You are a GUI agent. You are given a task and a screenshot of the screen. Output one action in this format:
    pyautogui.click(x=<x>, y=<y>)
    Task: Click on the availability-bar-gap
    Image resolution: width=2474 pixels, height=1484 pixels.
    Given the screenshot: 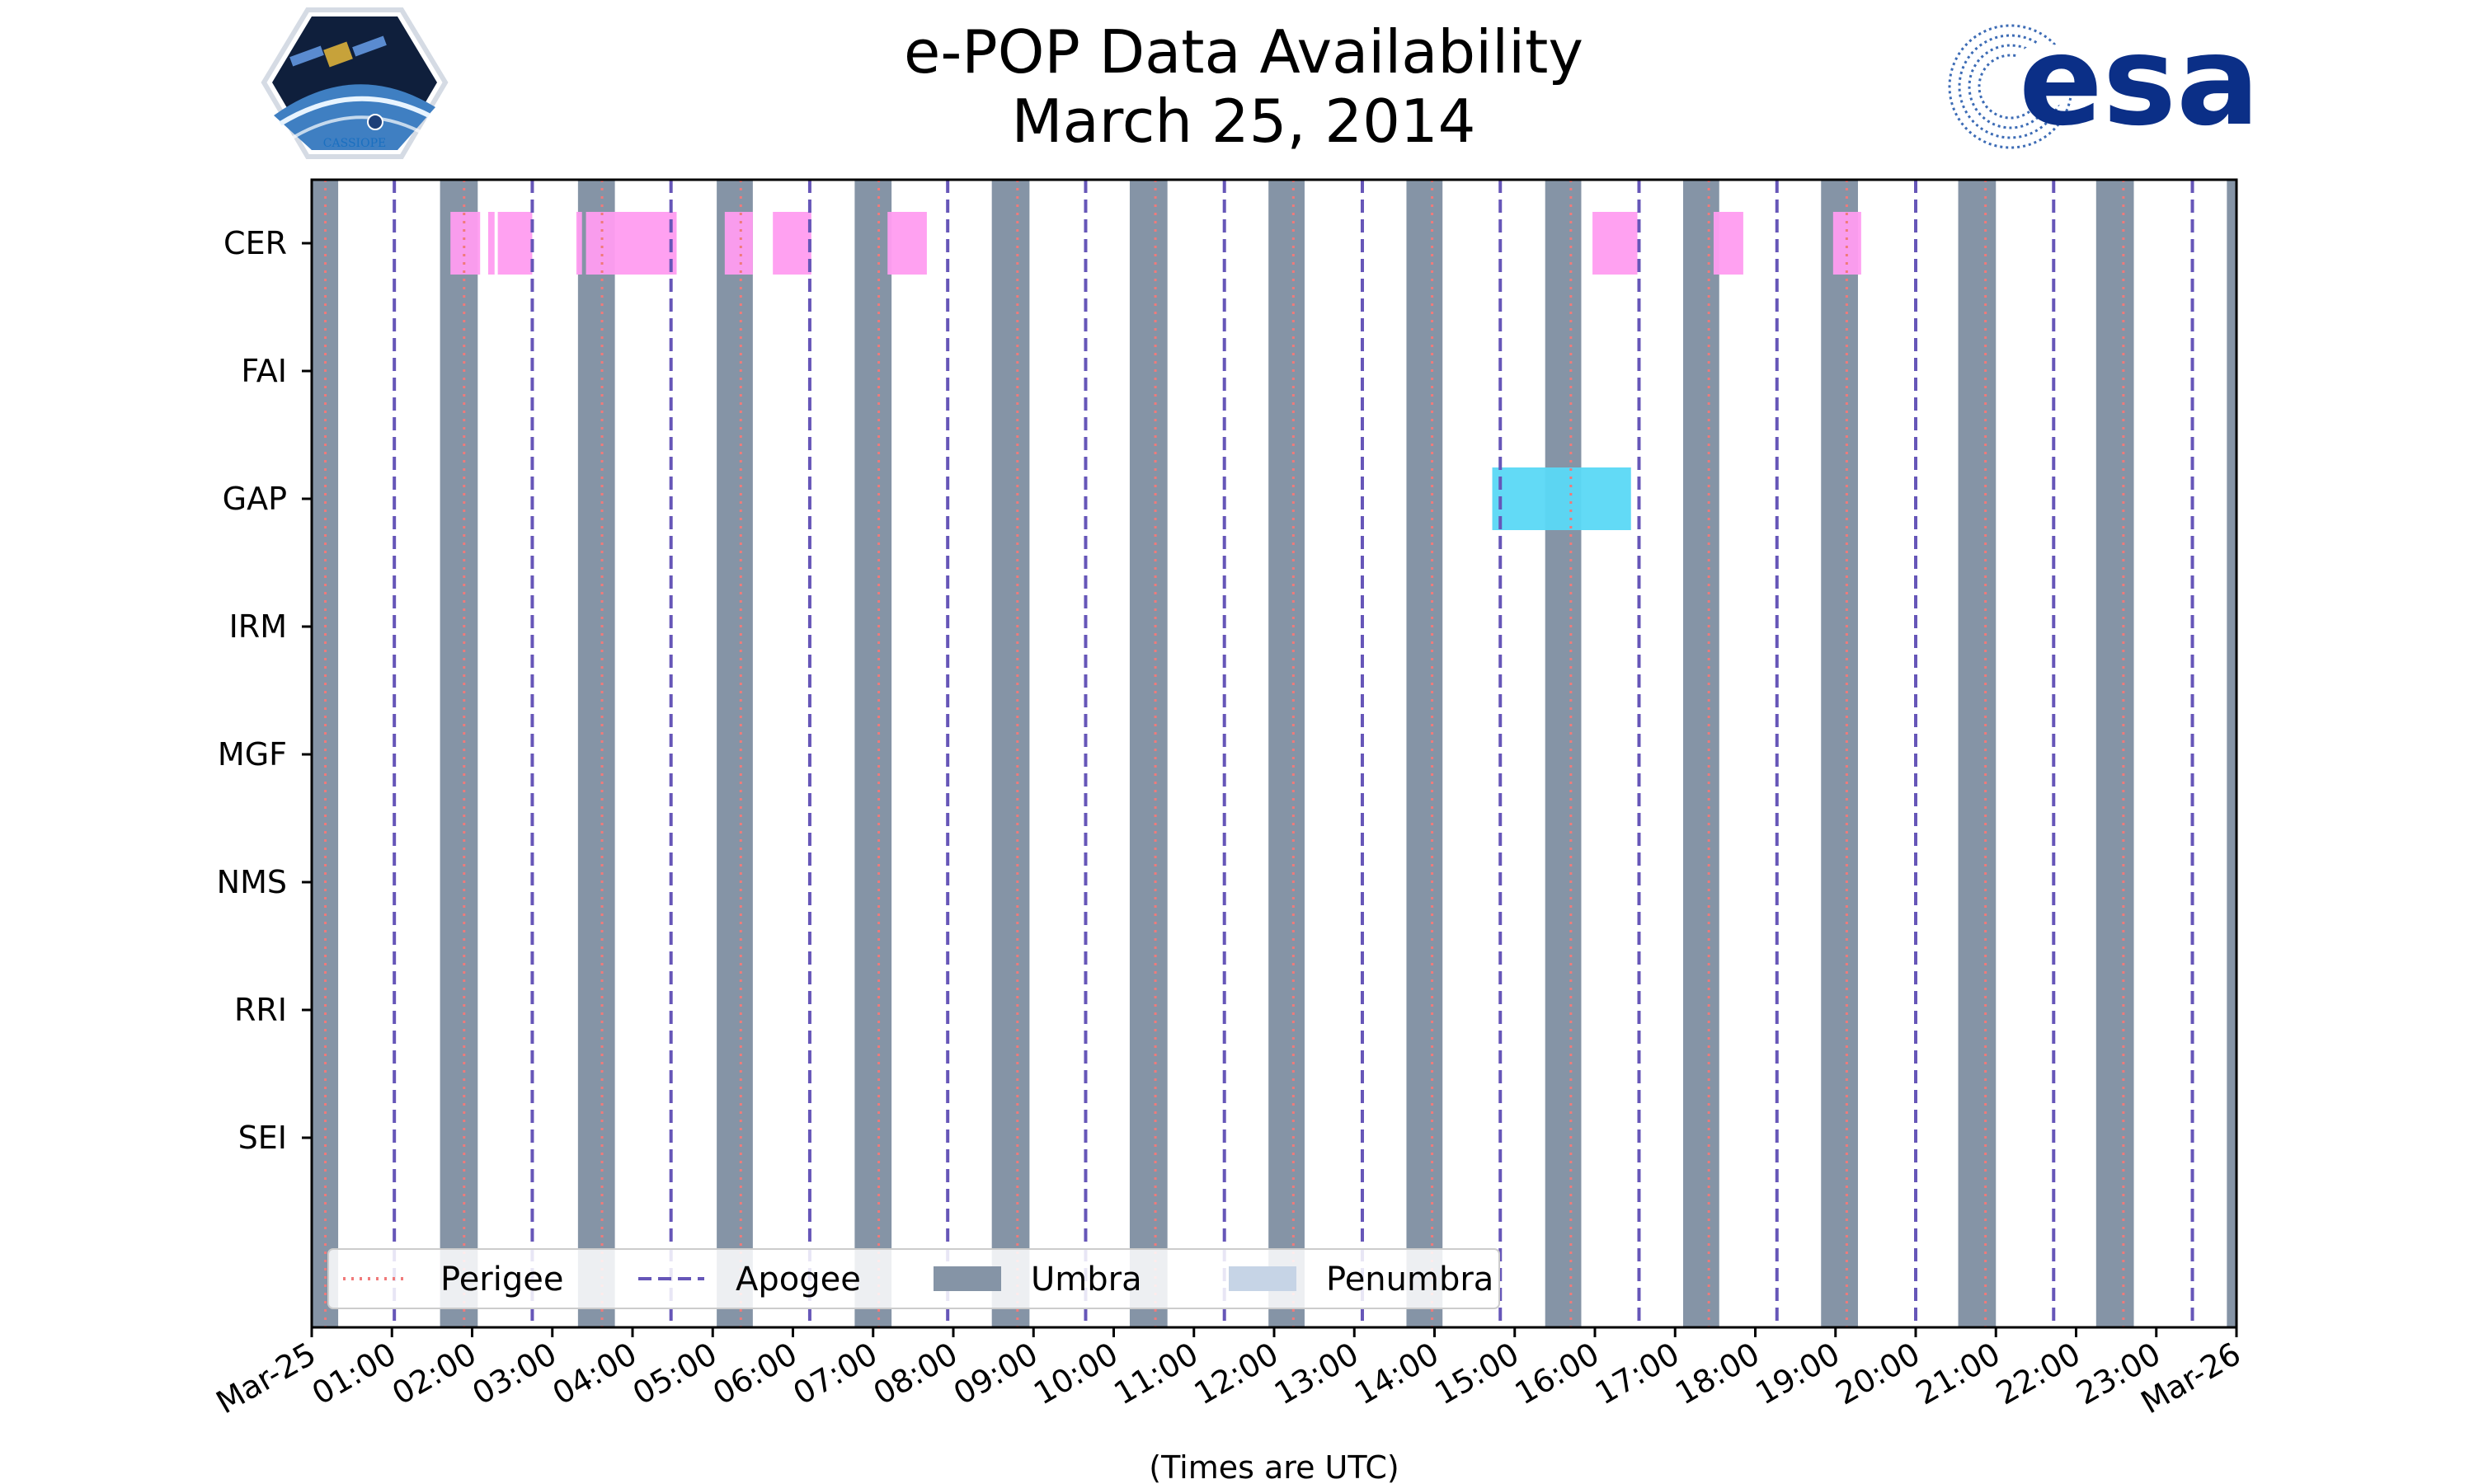 What is the action you would take?
    pyautogui.click(x=1561, y=499)
    